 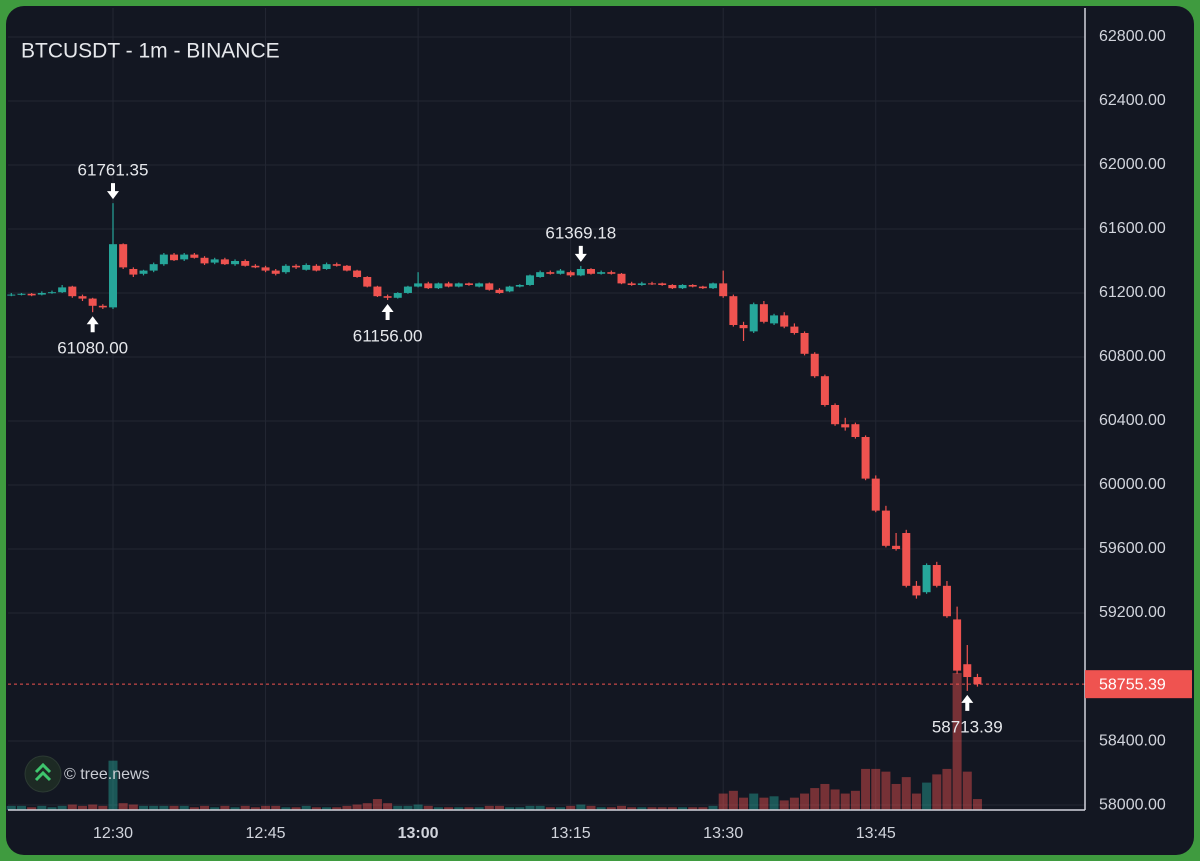 I want to click on annotation-arrow, so click(x=580, y=253).